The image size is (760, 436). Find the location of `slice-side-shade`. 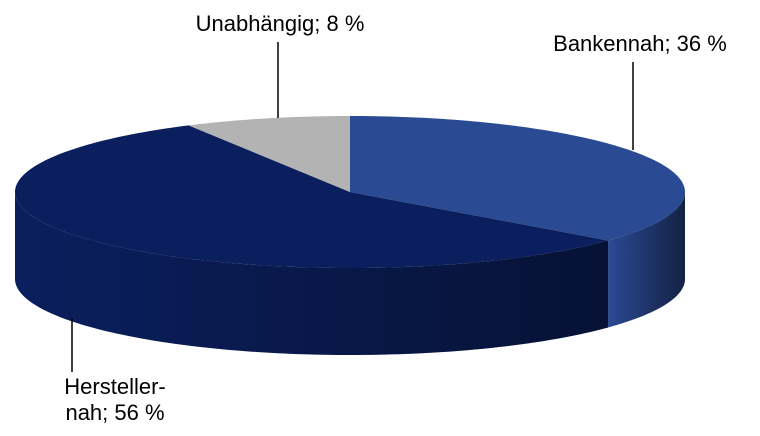

slice-side-shade is located at coordinates (646, 260).